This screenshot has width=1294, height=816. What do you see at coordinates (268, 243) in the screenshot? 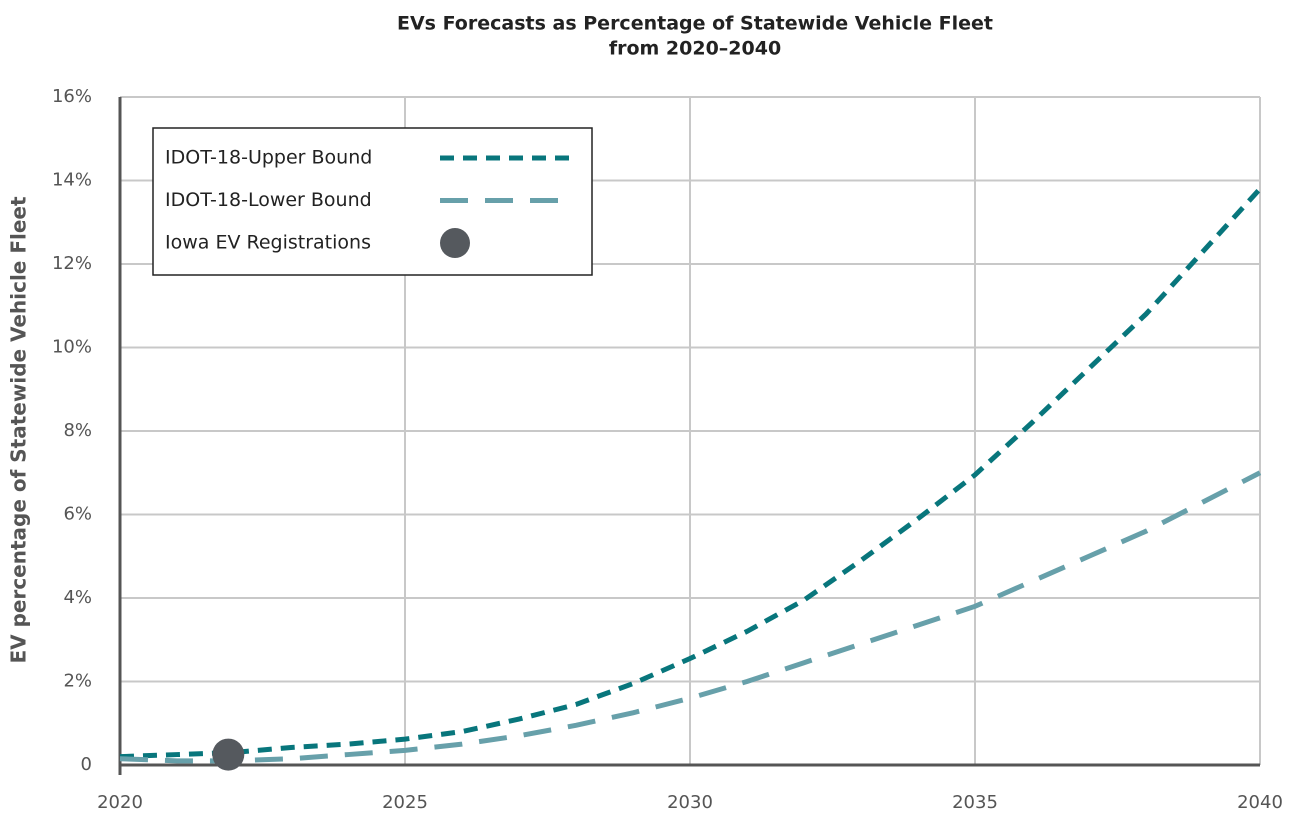
I see `legend-label: Iowa EV Registrations` at bounding box center [268, 243].